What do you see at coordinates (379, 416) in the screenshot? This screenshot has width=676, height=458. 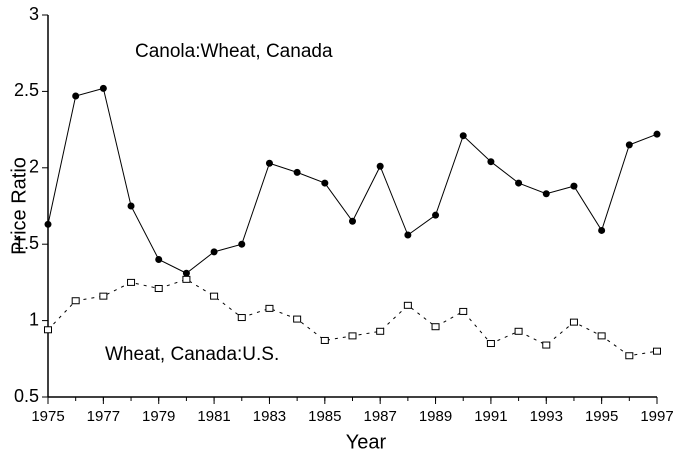 I see `x-tick-label: 1987` at bounding box center [379, 416].